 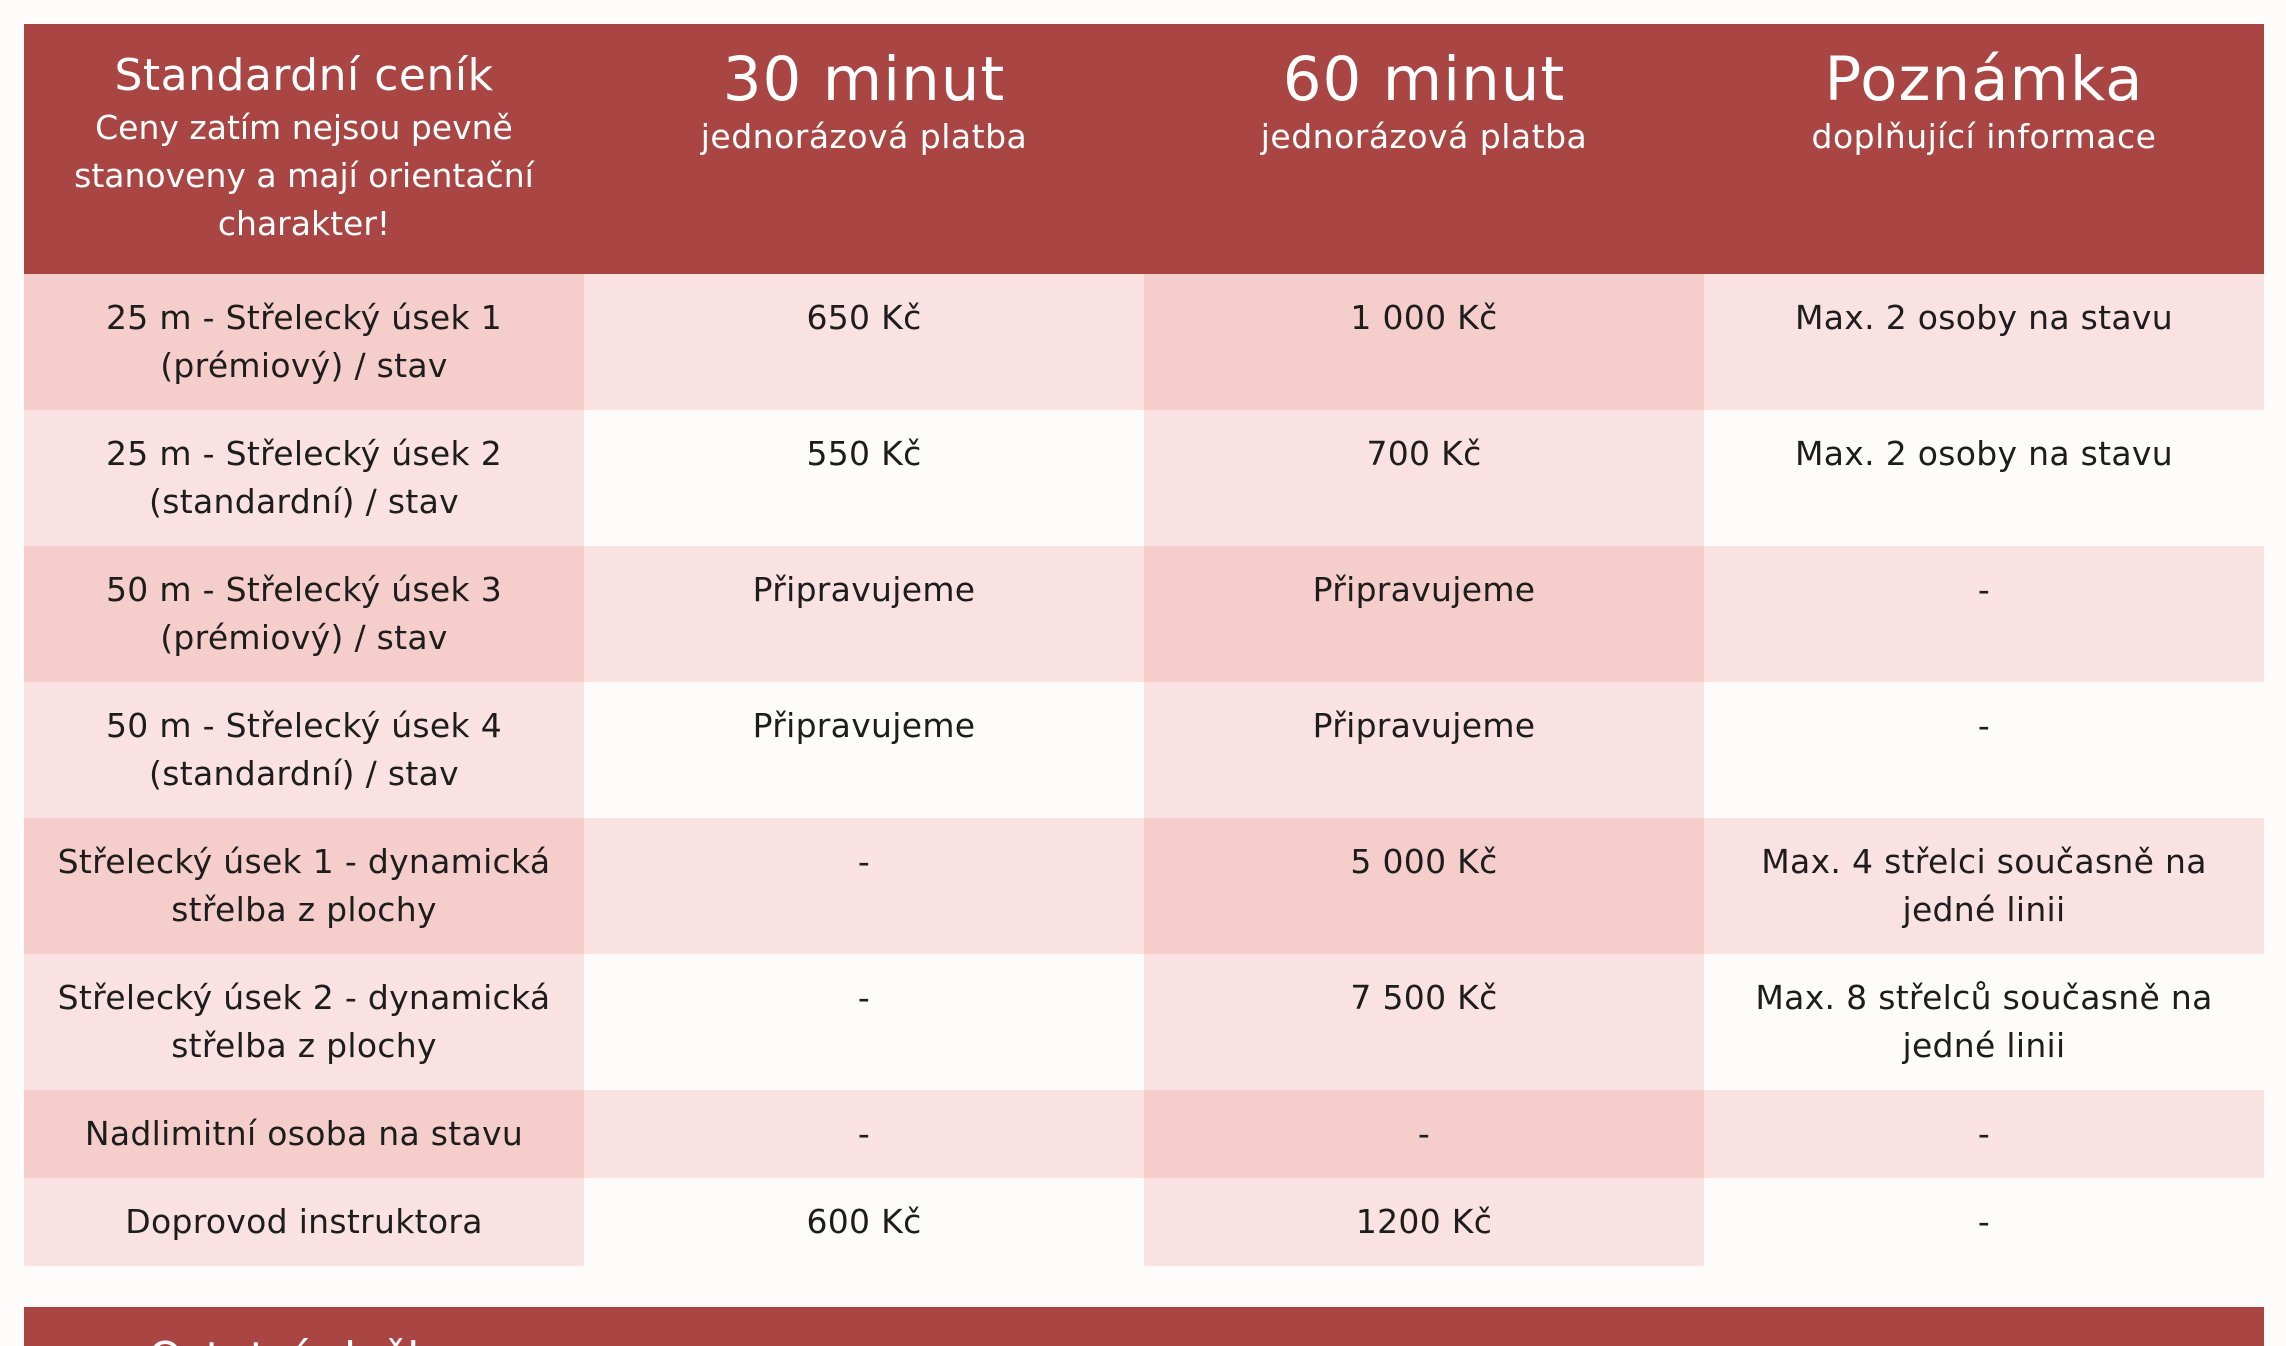 What do you see at coordinates (1984, 886) in the screenshot?
I see `row-note: Max. 4 střelci současně na jedné linii` at bounding box center [1984, 886].